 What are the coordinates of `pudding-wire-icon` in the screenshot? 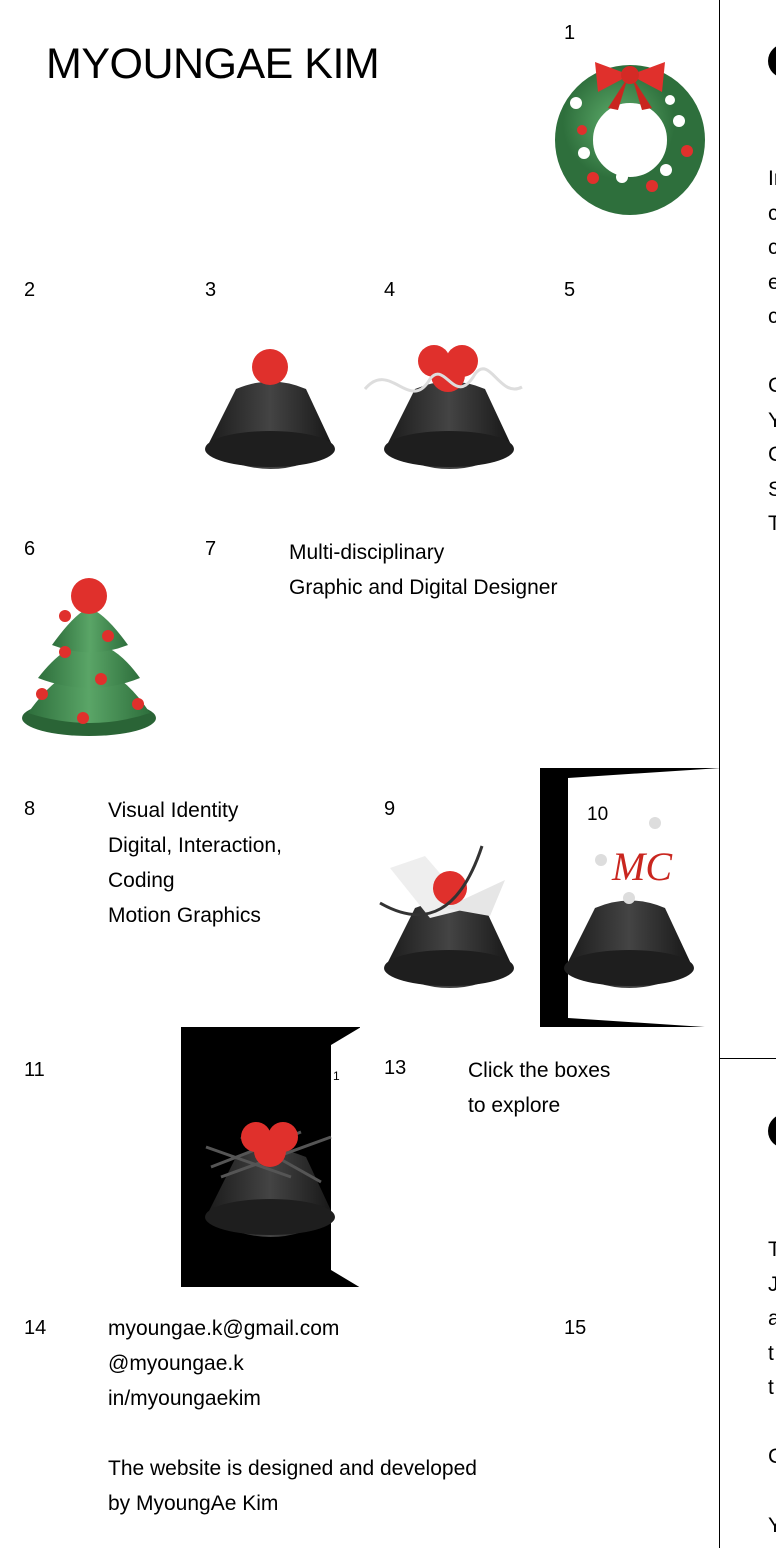 It's located at (443, 407).